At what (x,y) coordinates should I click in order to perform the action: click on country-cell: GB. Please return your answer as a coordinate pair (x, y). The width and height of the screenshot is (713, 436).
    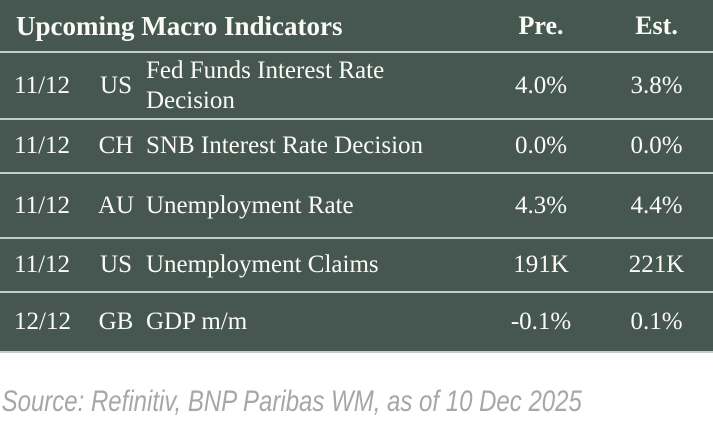
    Looking at the image, I should click on (116, 322).